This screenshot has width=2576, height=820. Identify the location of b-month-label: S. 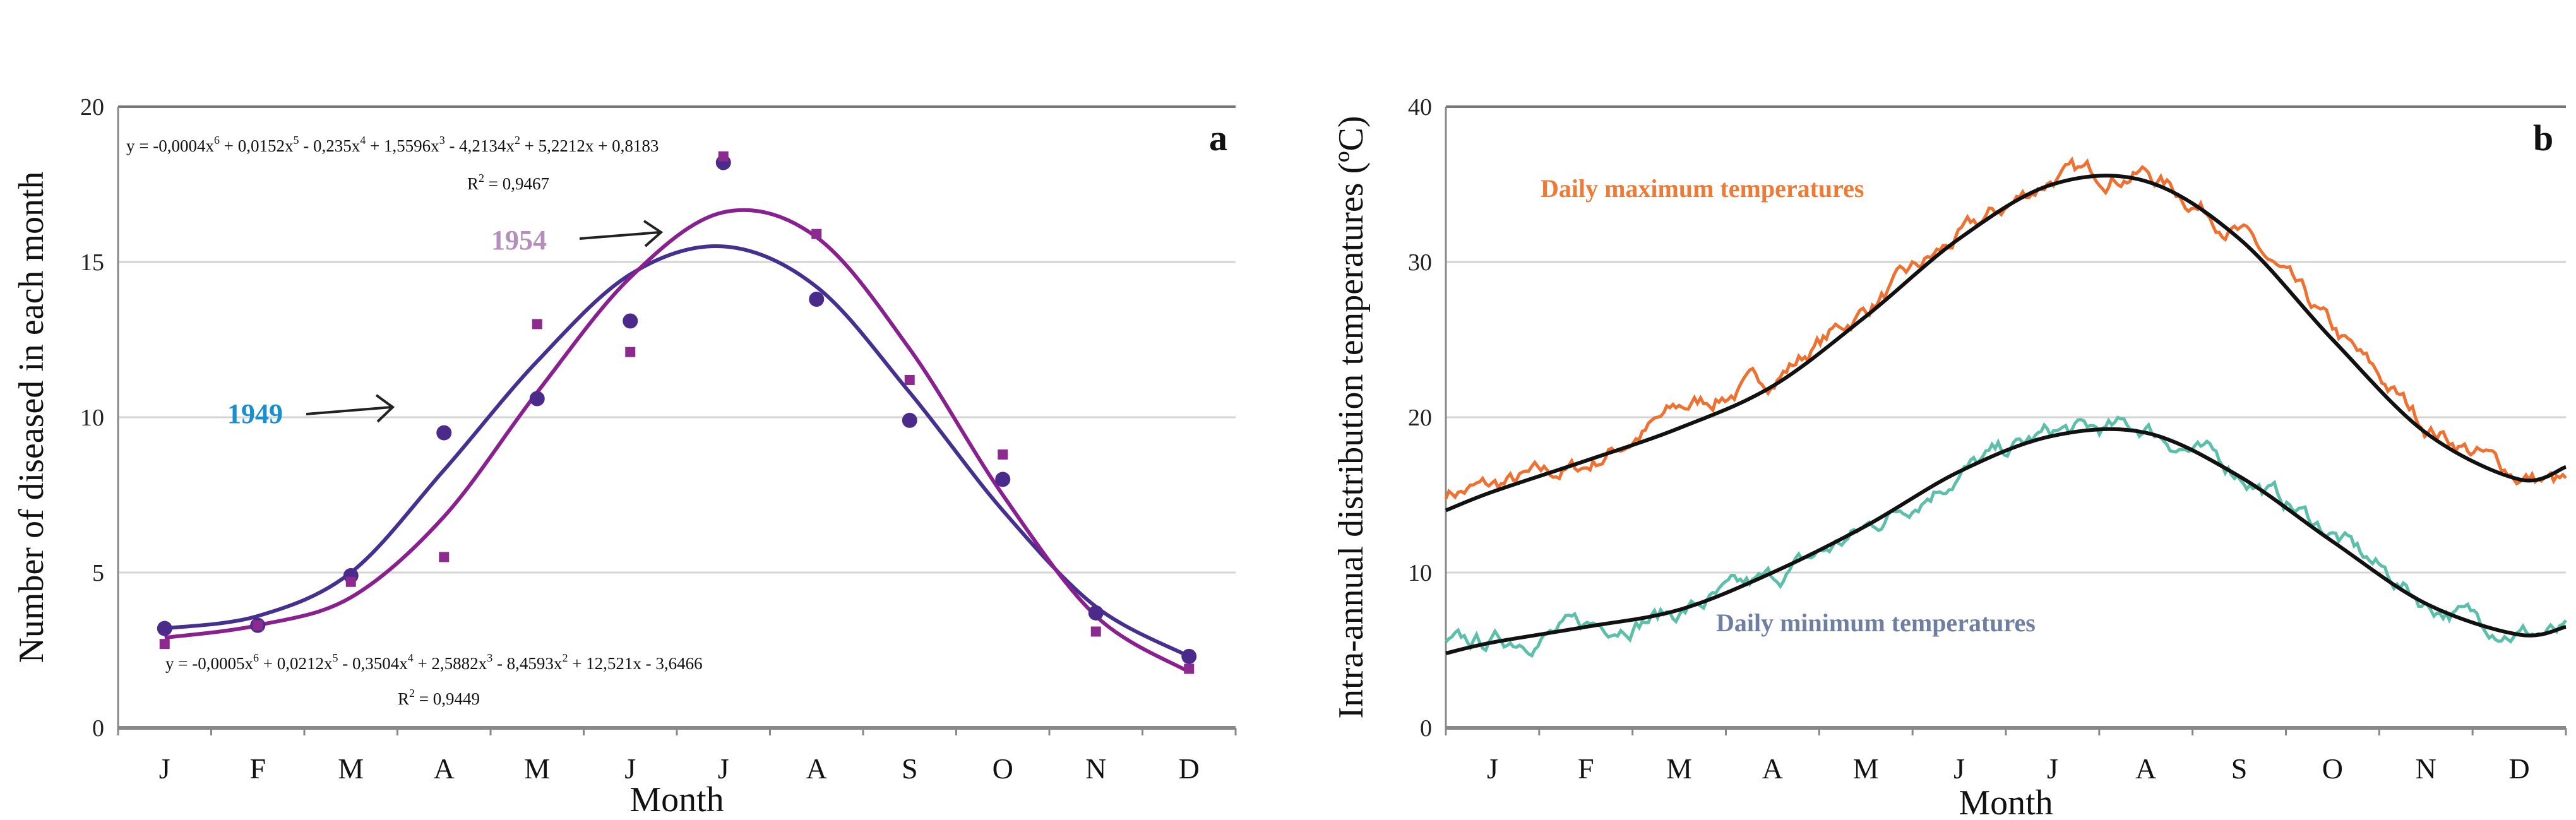
(2239, 768).